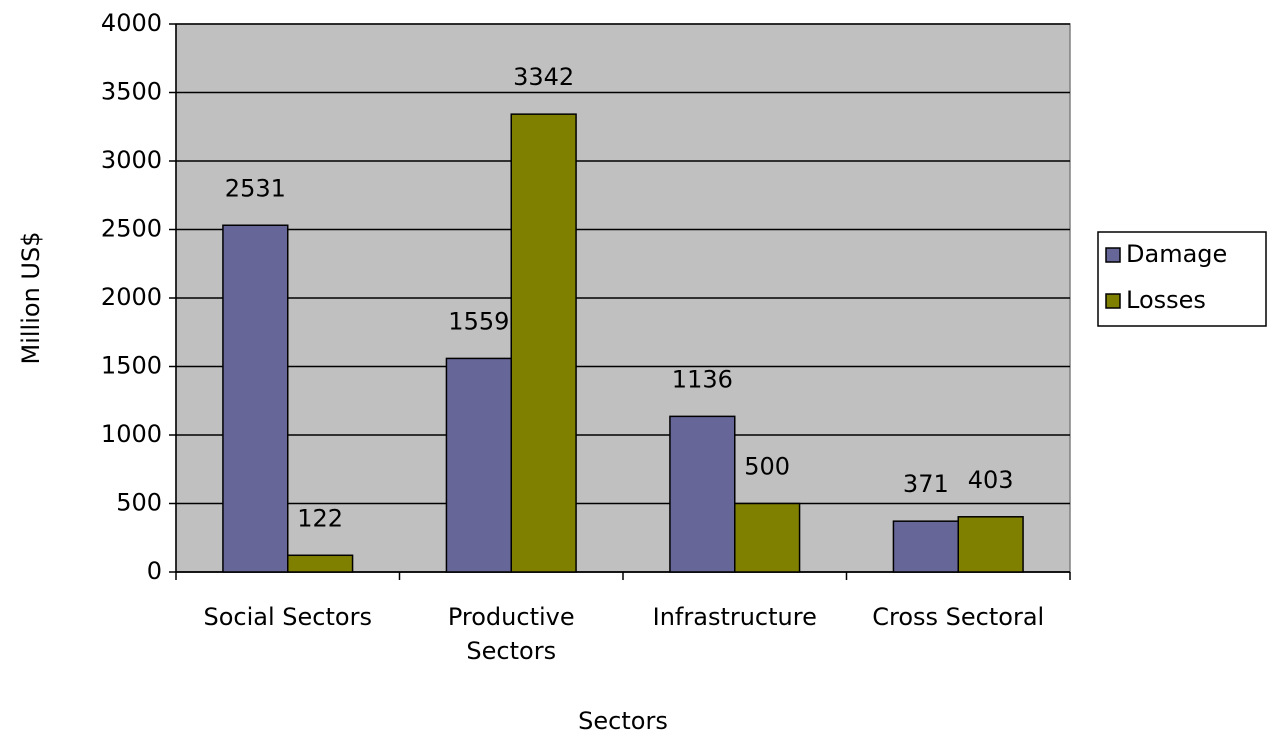  What do you see at coordinates (131, 366) in the screenshot?
I see `y-tick-label: 1500` at bounding box center [131, 366].